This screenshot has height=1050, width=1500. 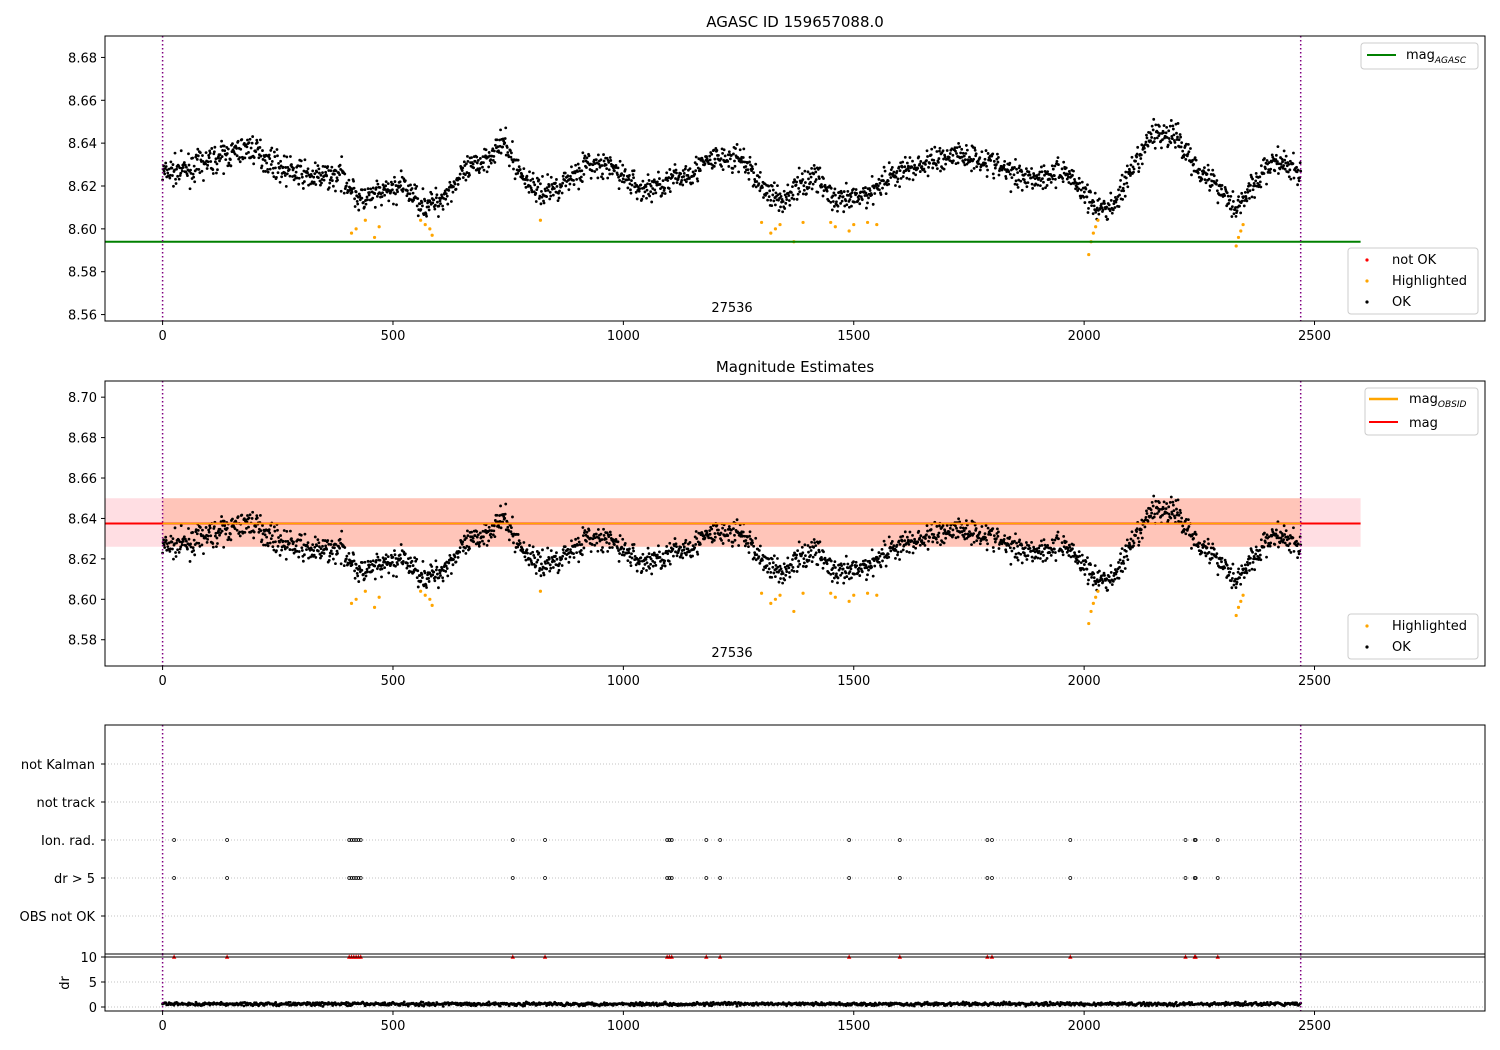 I want to click on legend-box, so click(x=1413, y=636).